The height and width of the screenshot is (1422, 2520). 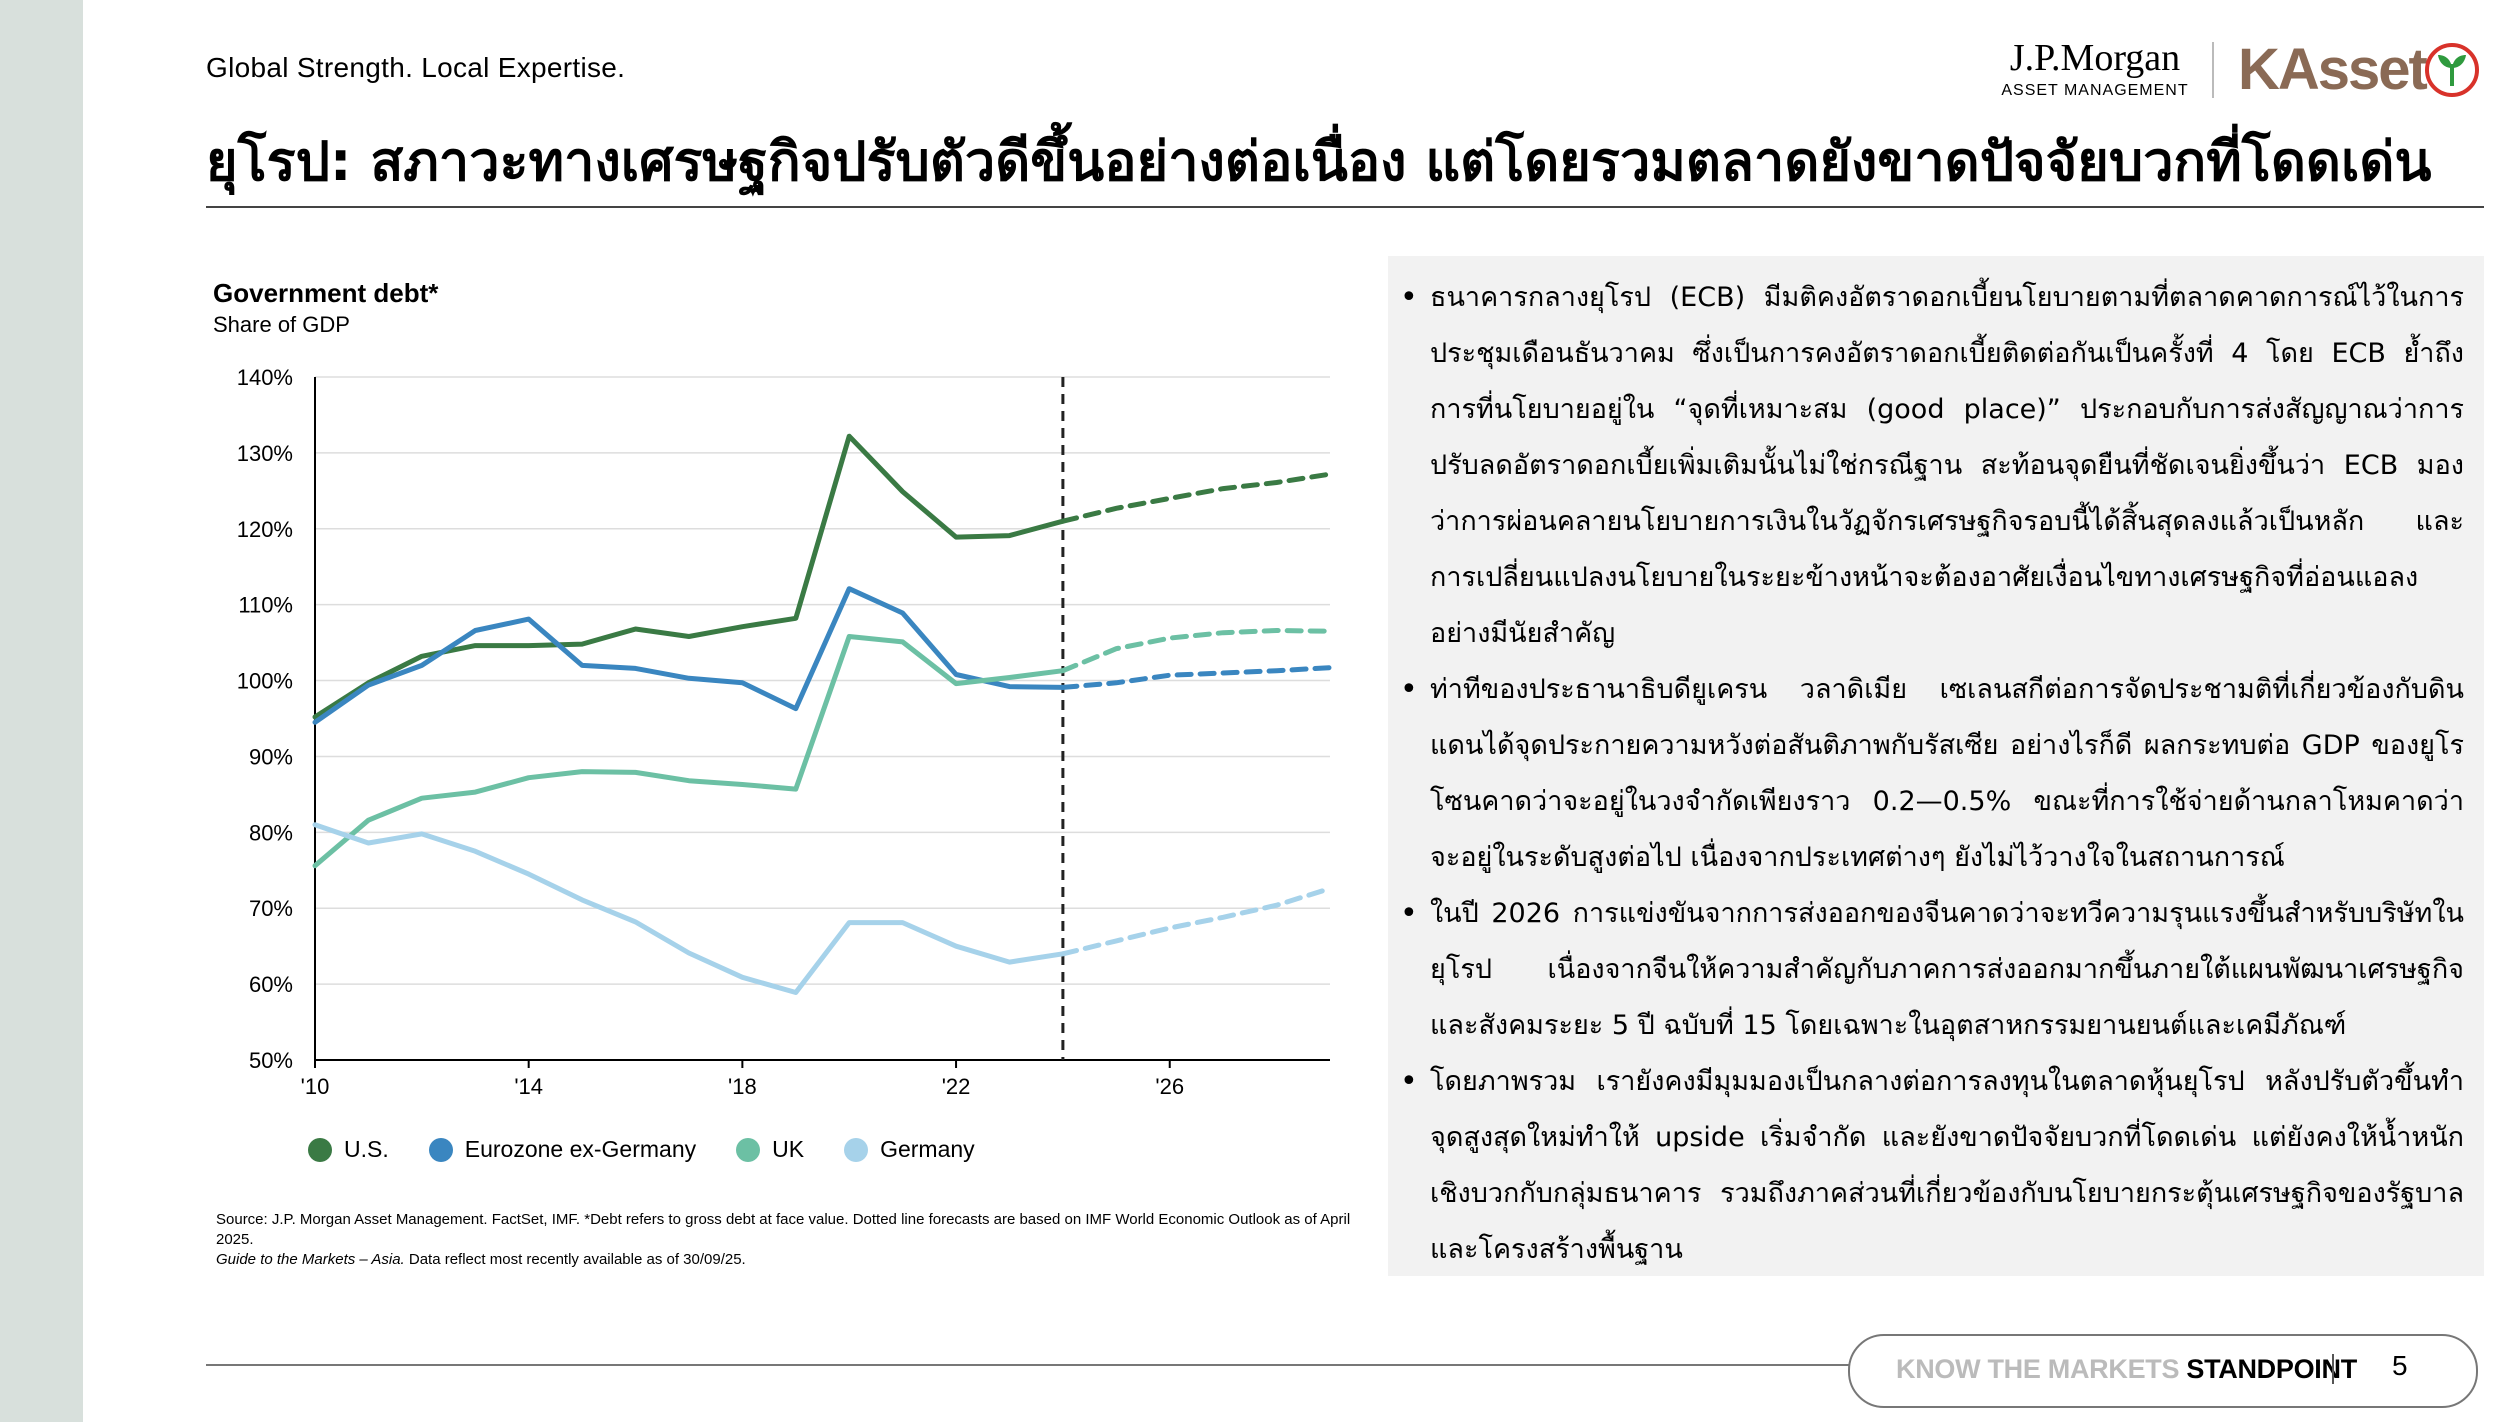 I want to click on footer-standpoint: STANDPOINT, so click(x=2268, y=1369).